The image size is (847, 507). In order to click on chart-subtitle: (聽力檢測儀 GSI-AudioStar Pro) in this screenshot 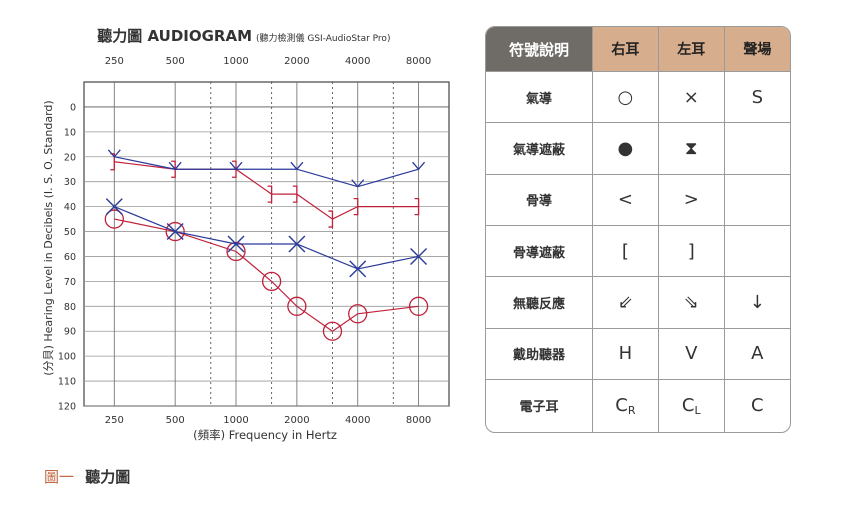, I will do `click(323, 38)`.